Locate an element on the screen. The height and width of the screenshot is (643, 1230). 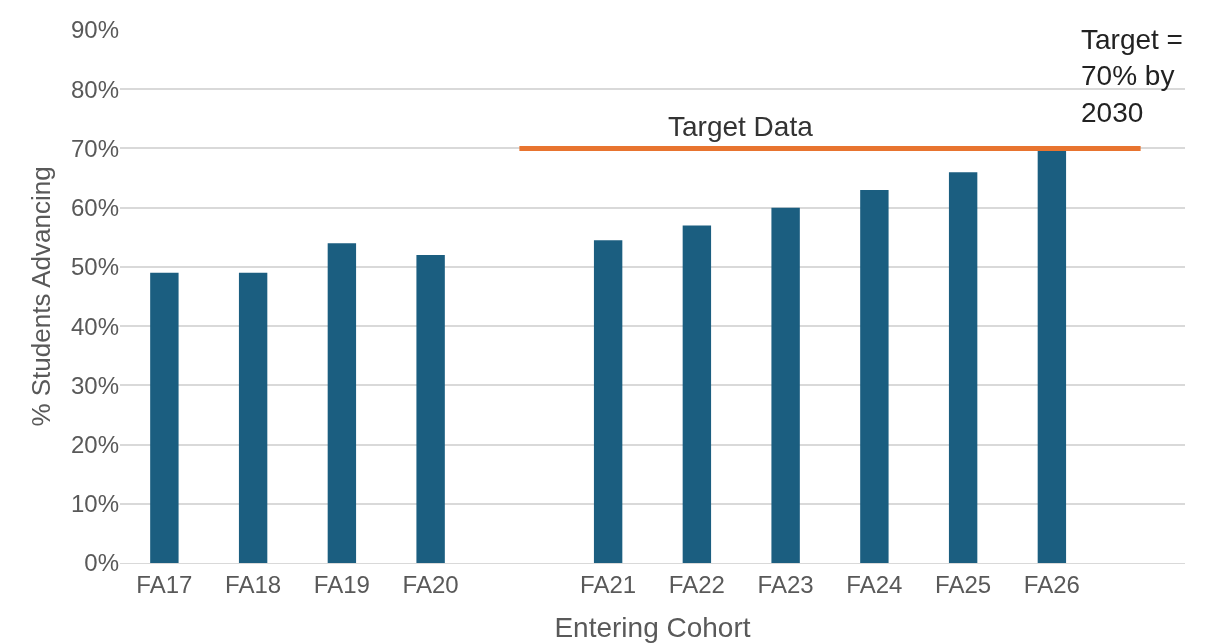
x-axis-title: Entering Cohort is located at coordinates (652, 627).